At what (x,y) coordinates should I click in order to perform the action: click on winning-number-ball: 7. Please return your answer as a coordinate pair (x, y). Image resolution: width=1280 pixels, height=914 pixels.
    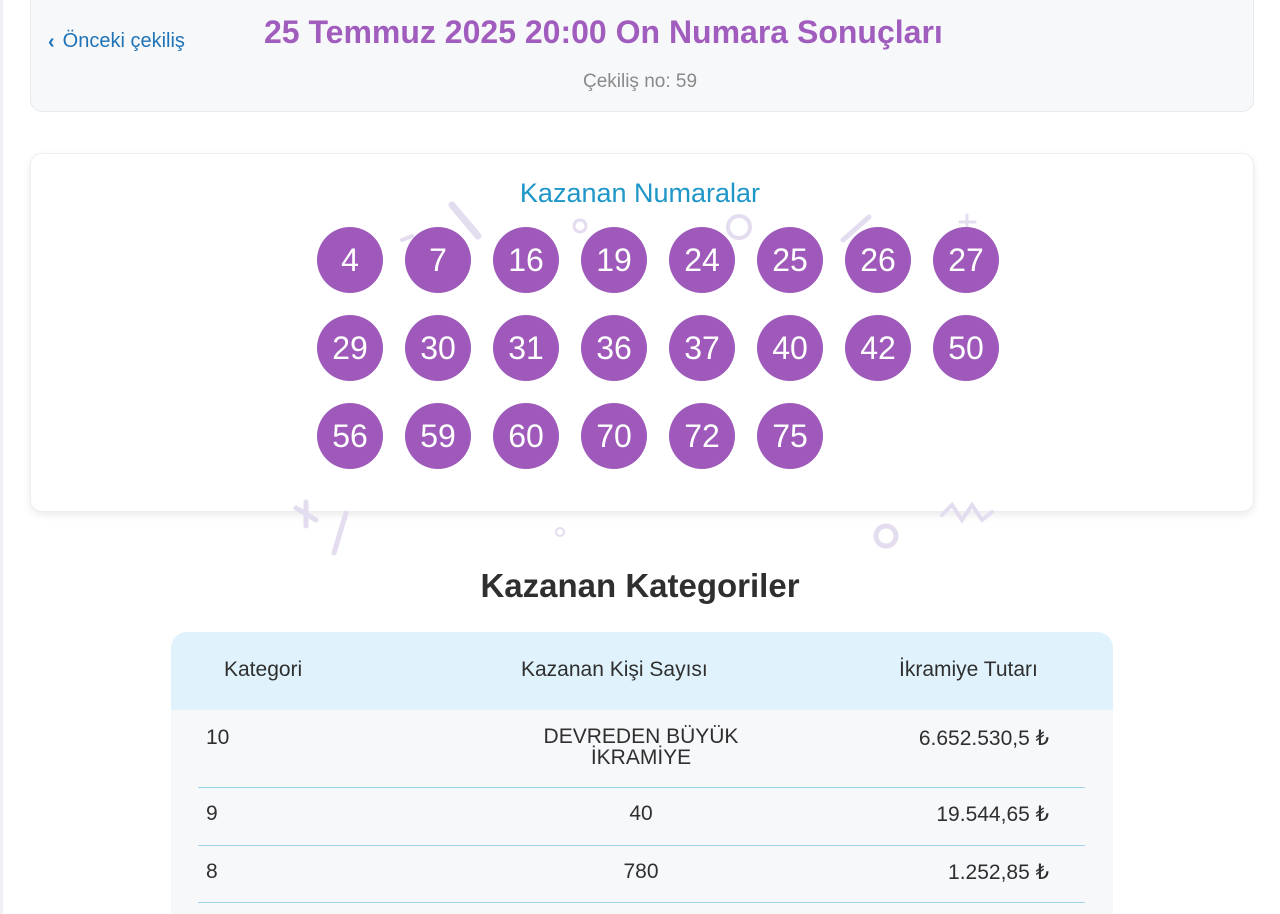
    Looking at the image, I should click on (438, 260).